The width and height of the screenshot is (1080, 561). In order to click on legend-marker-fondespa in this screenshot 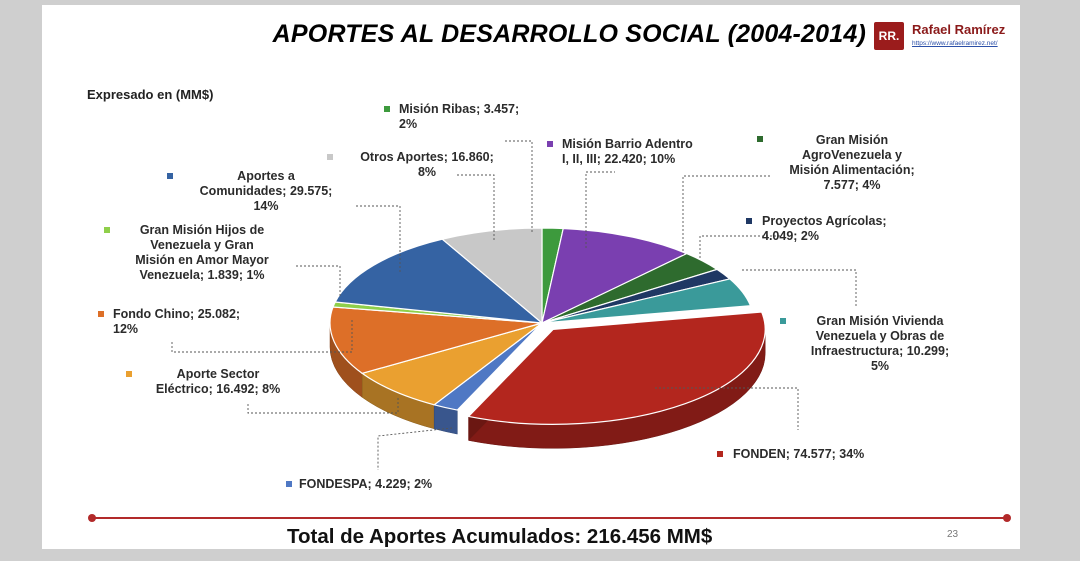, I will do `click(289, 484)`.